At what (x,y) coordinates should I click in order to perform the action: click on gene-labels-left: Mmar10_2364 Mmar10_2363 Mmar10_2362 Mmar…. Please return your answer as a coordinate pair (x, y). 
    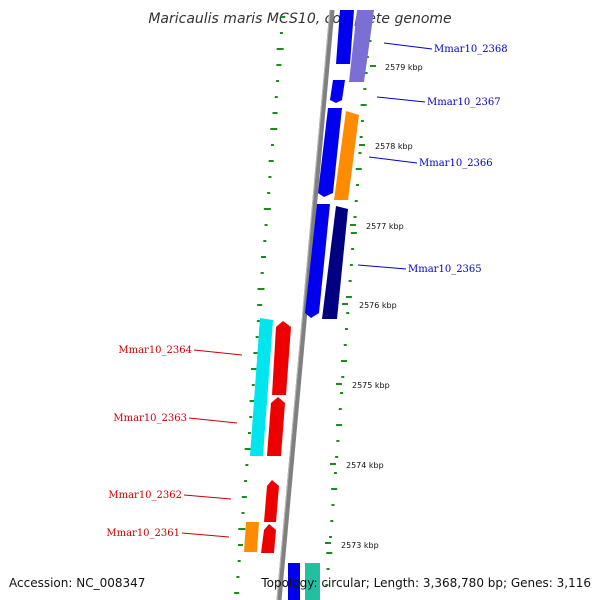
    Looking at the image, I should click on (174, 442).